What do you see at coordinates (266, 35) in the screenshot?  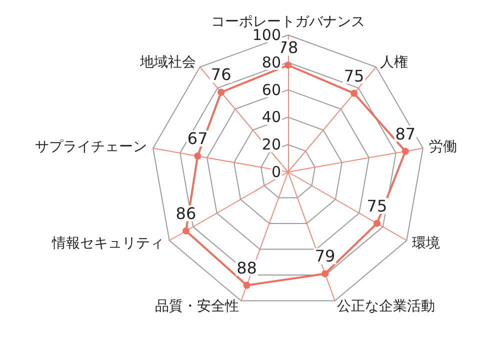 I see `y-tick-label: 100` at bounding box center [266, 35].